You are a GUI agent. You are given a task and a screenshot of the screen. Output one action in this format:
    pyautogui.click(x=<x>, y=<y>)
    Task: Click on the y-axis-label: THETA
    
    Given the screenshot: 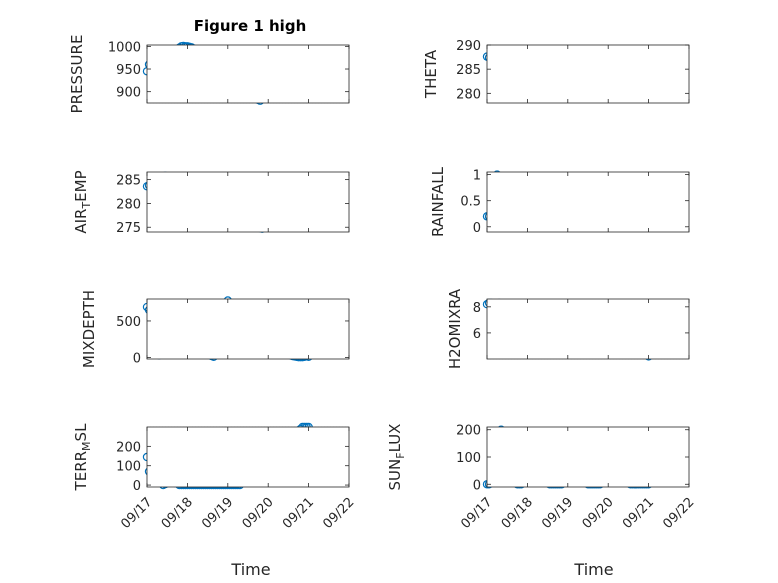 What is the action you would take?
    pyautogui.click(x=431, y=74)
    